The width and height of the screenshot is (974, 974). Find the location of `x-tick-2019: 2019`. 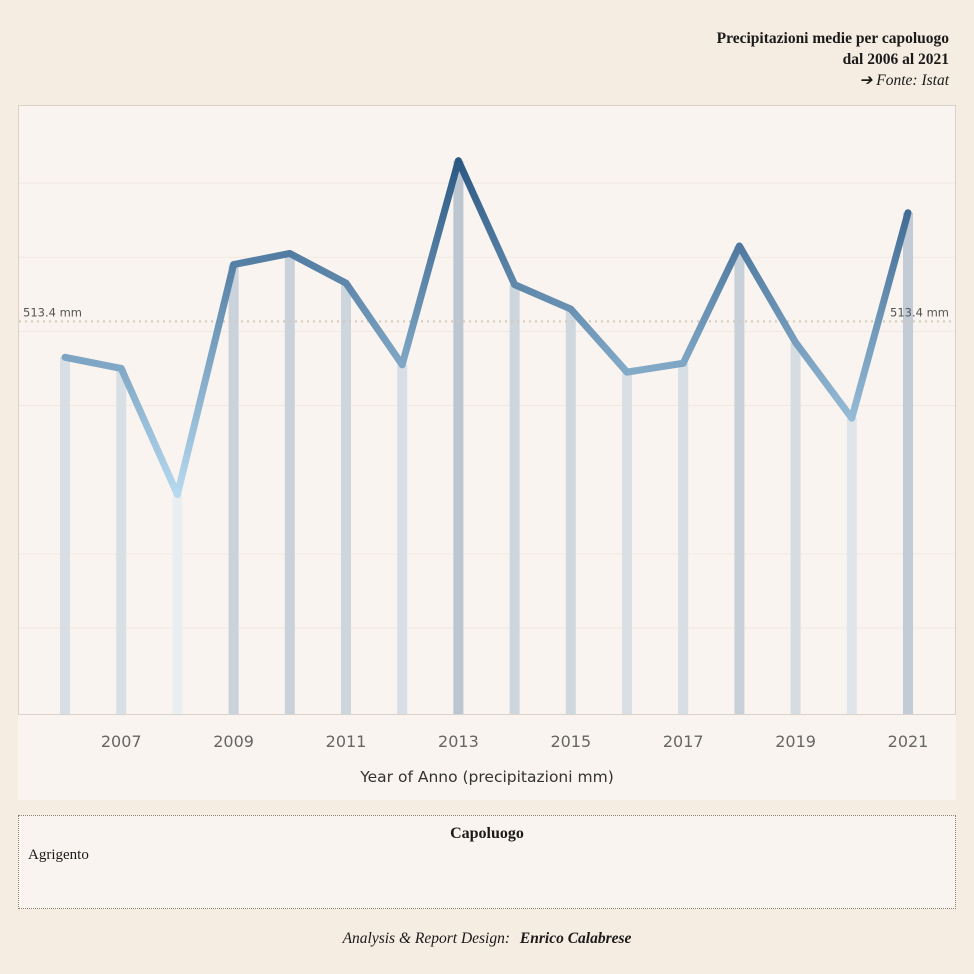

x-tick-2019: 2019 is located at coordinates (795, 741).